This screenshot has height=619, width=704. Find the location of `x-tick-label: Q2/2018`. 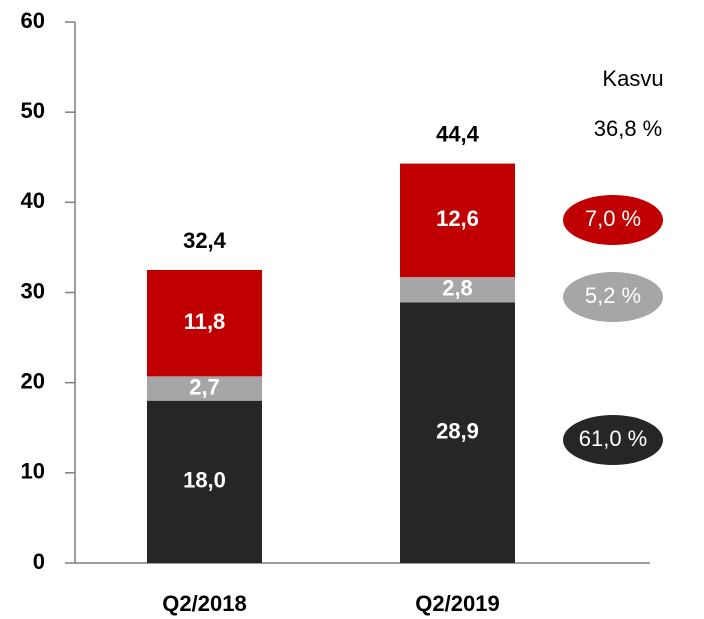

x-tick-label: Q2/2018 is located at coordinates (204, 603).